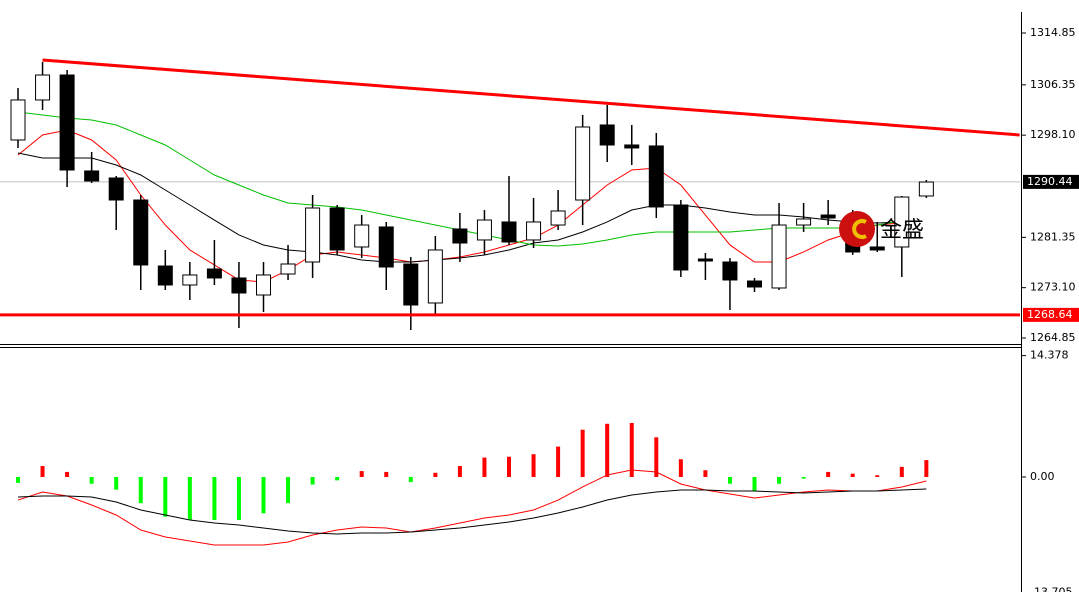  I want to click on price-label: 1290.44, so click(1050, 181).